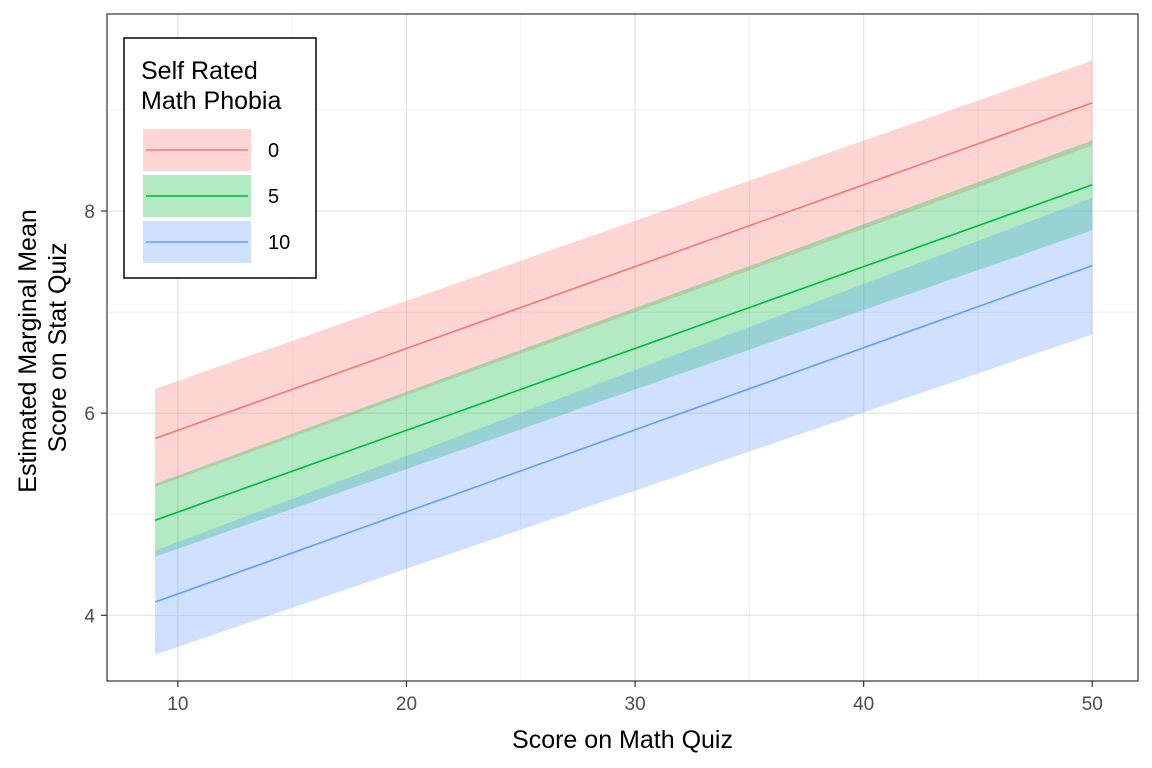 The height and width of the screenshot is (768, 1152). Describe the element at coordinates (216, 196) in the screenshot. I see `legend-keys: 0 5 10` at that location.